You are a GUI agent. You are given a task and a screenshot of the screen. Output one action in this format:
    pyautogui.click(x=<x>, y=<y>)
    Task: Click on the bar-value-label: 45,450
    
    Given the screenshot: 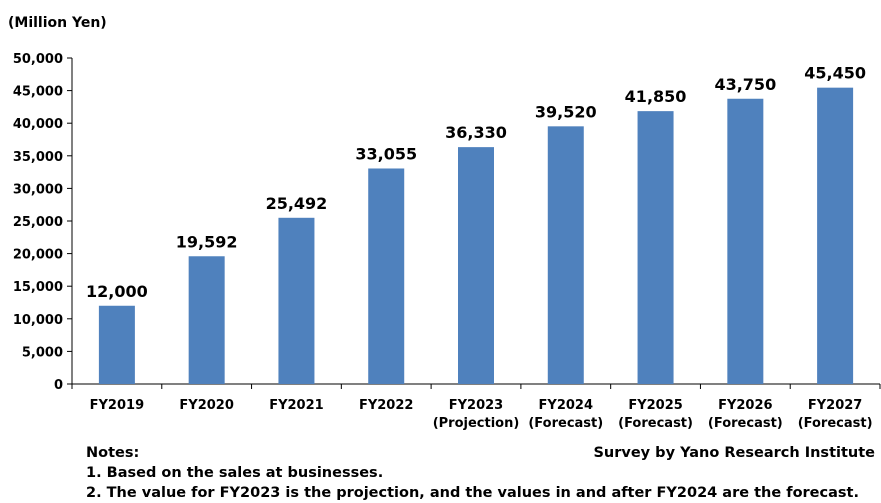 What is the action you would take?
    pyautogui.click(x=835, y=73)
    